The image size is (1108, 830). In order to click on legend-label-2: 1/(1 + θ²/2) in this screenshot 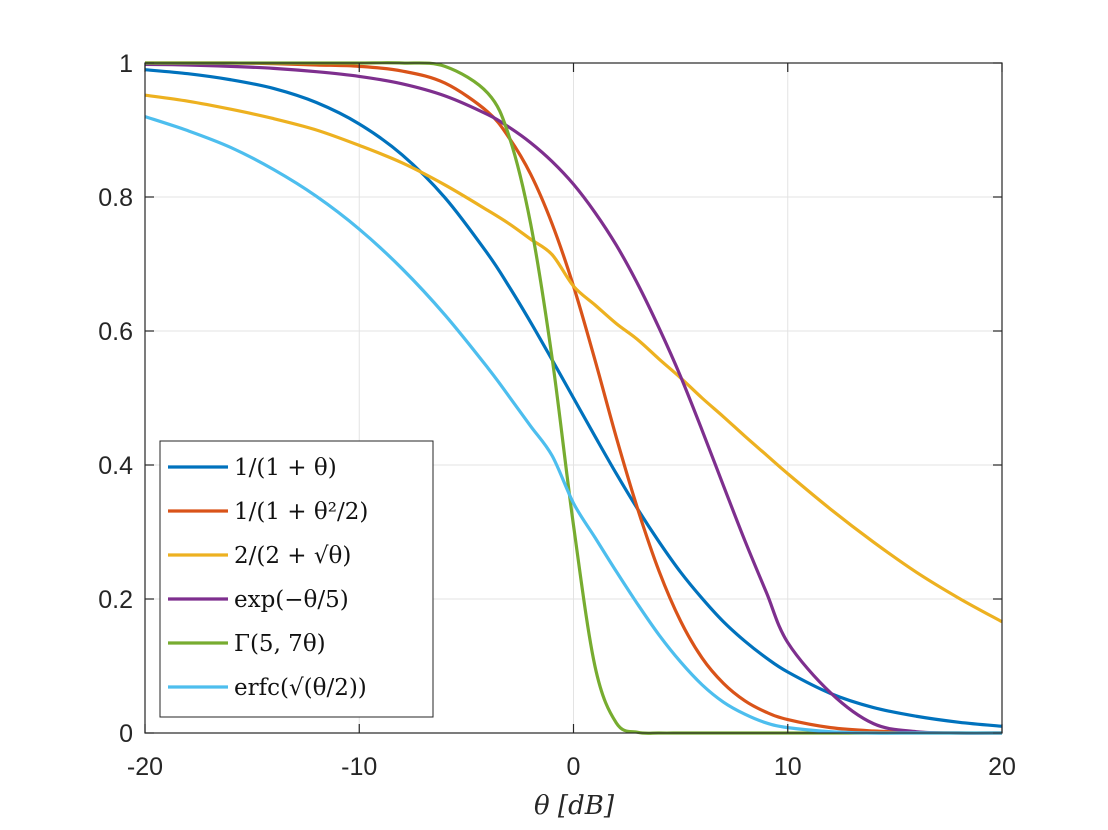, I will do `click(301, 512)`.